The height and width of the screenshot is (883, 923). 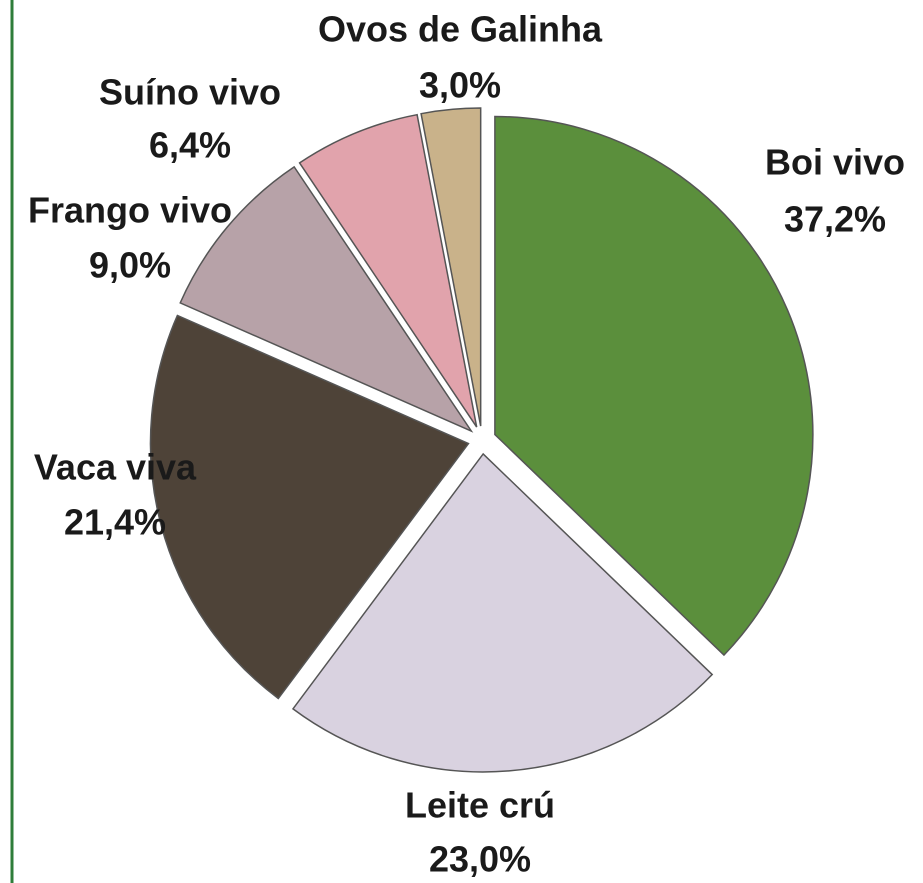 What do you see at coordinates (460, 29) in the screenshot?
I see `slice-label: Ovos de Galinha` at bounding box center [460, 29].